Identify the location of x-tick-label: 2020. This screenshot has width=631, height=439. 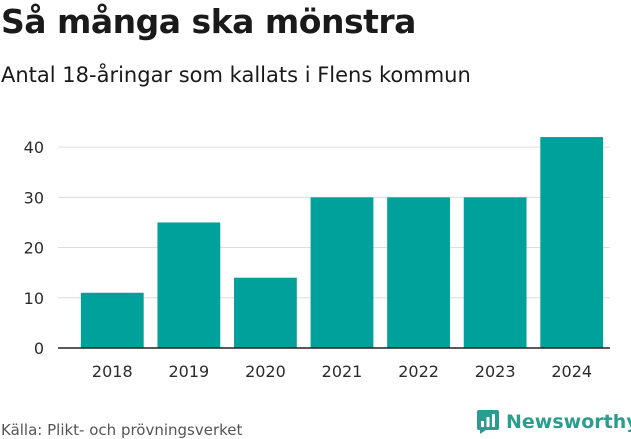
(265, 371).